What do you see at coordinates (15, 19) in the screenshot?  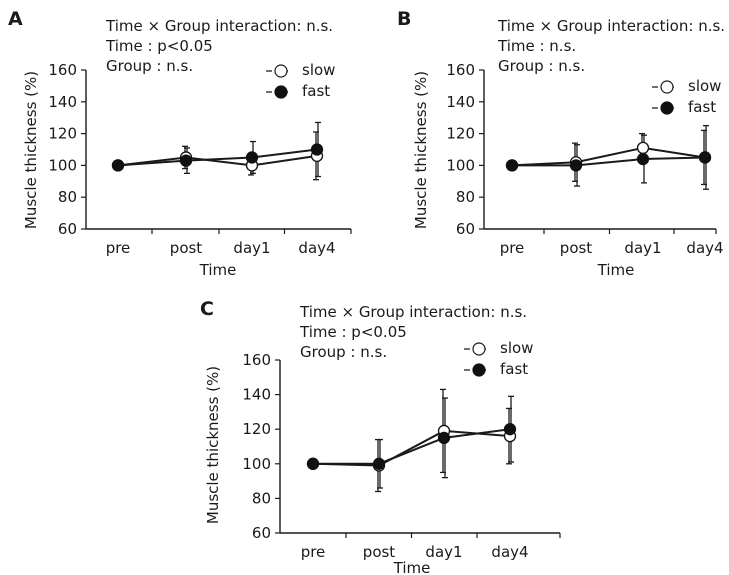 I see `panel-letter: A` at bounding box center [15, 19].